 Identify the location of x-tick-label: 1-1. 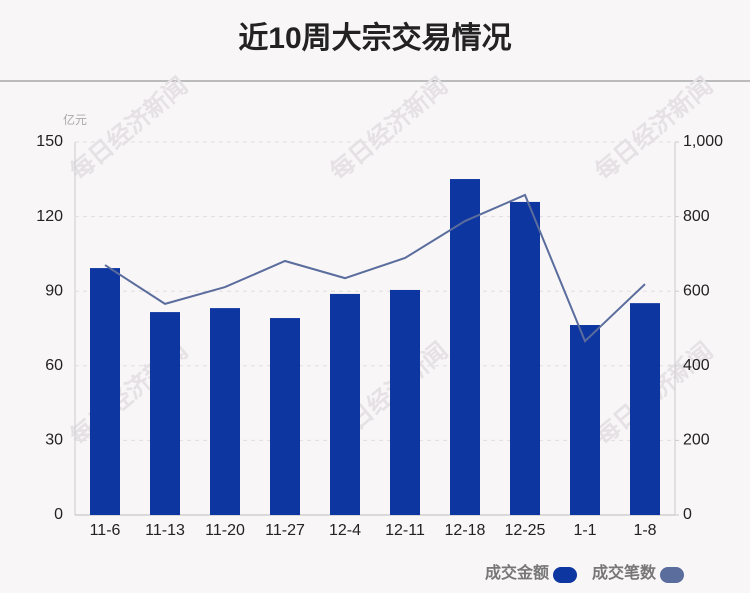
(584, 530).